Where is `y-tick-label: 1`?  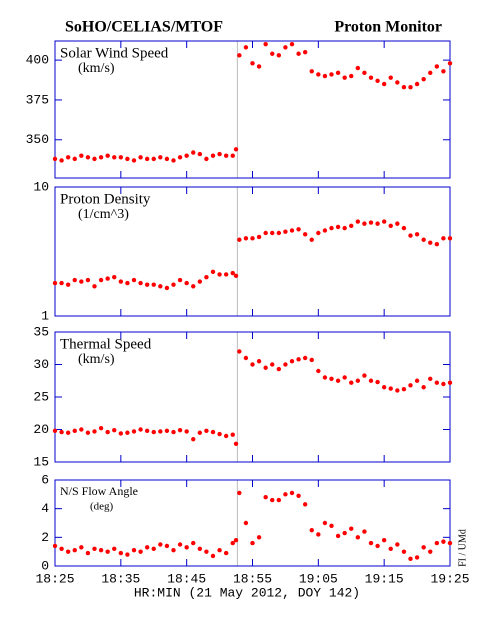 y-tick-label: 1 is located at coordinates (45, 315).